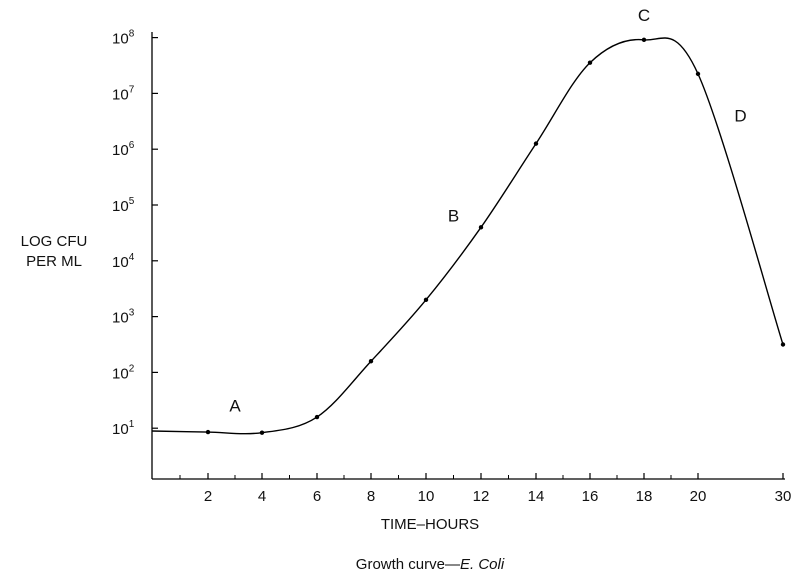 This screenshot has height=584, width=793. Describe the element at coordinates (208, 496) in the screenshot. I see `x-tick-label: 2` at that location.